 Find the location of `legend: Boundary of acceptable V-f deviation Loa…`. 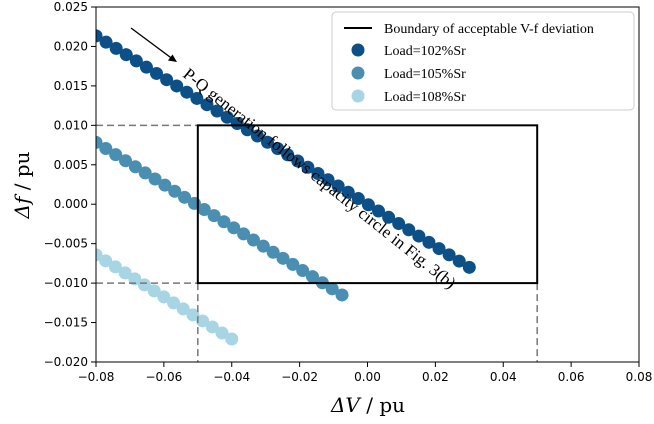

legend: Boundary of acceptable V-f deviation Loa… is located at coordinates (483, 61).